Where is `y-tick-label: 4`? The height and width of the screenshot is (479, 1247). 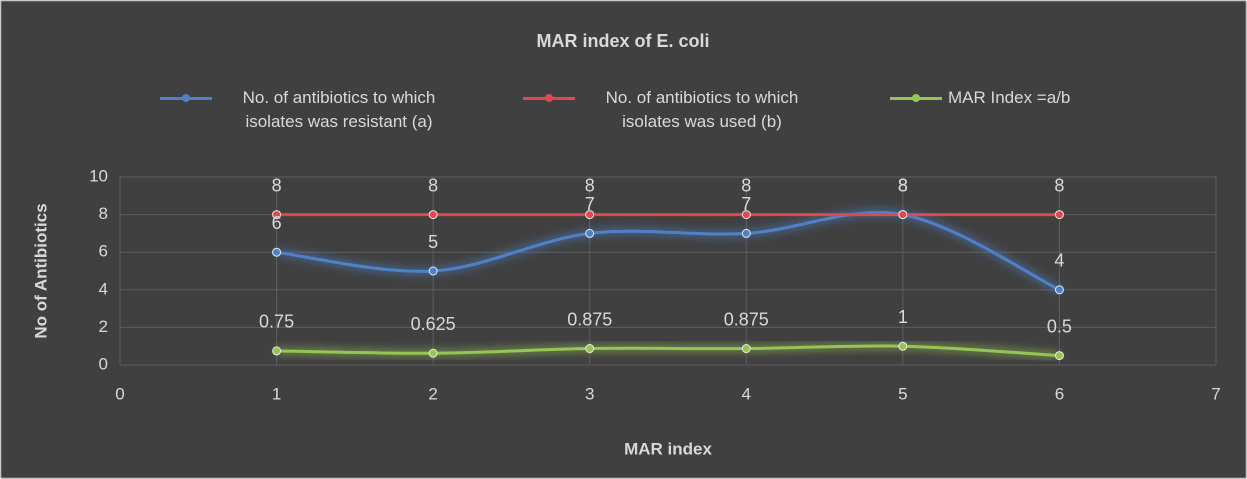
y-tick-label: 4 is located at coordinates (103, 288).